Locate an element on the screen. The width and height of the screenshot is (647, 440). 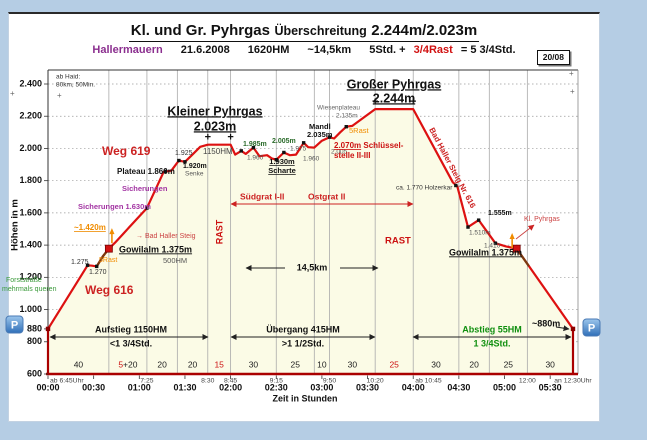
y-tick-label: 2.400 is located at coordinates (30, 83).